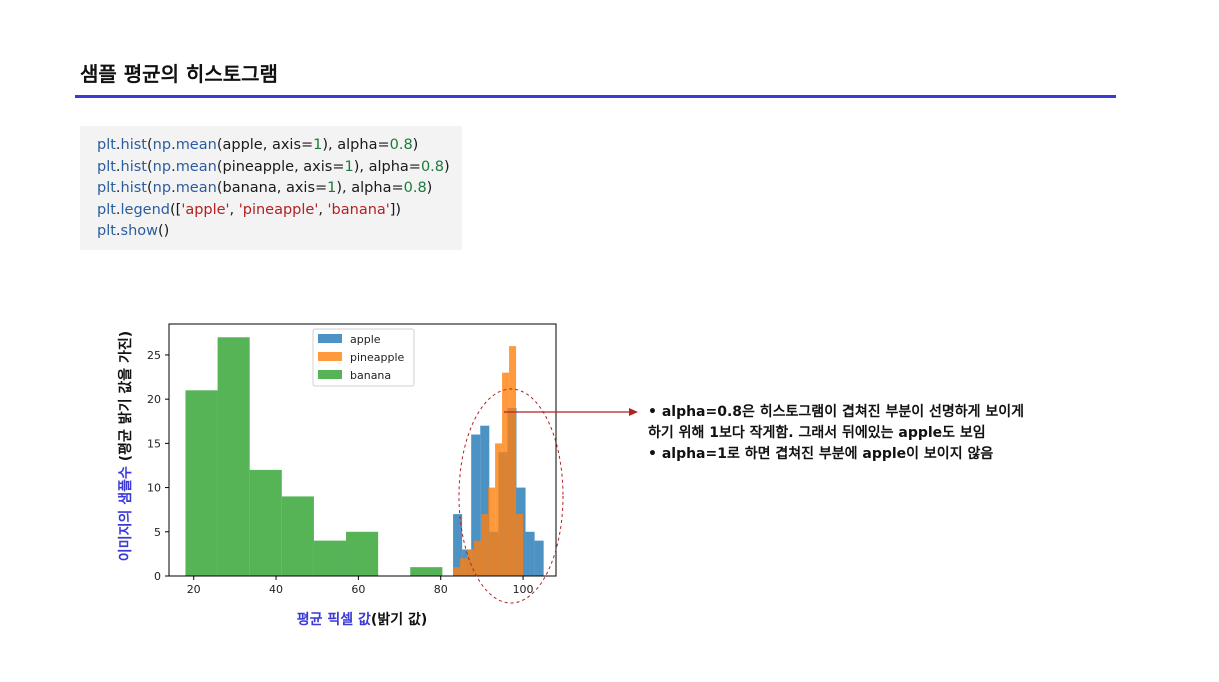  Describe the element at coordinates (276, 589) in the screenshot. I see `x-tick-label: 40` at that location.